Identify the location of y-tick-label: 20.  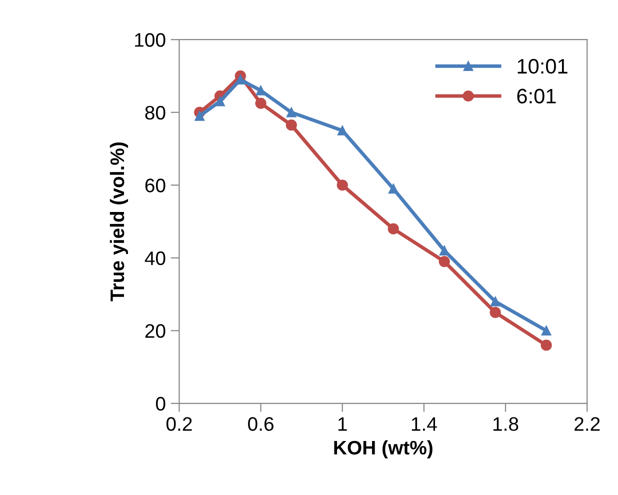
(155, 331).